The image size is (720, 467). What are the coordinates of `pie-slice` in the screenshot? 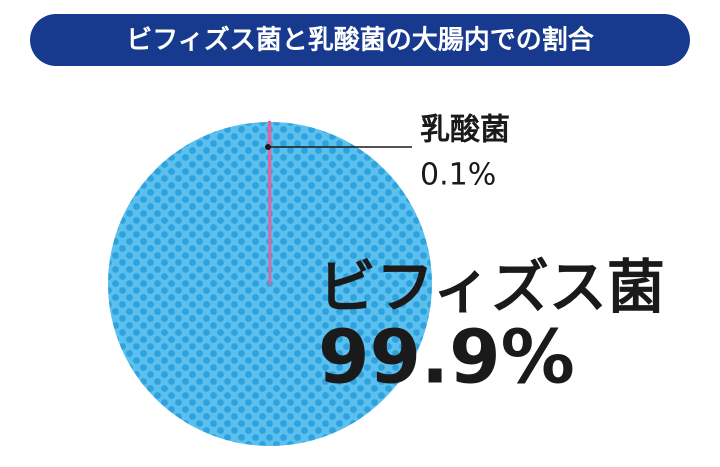 It's located at (269, 203).